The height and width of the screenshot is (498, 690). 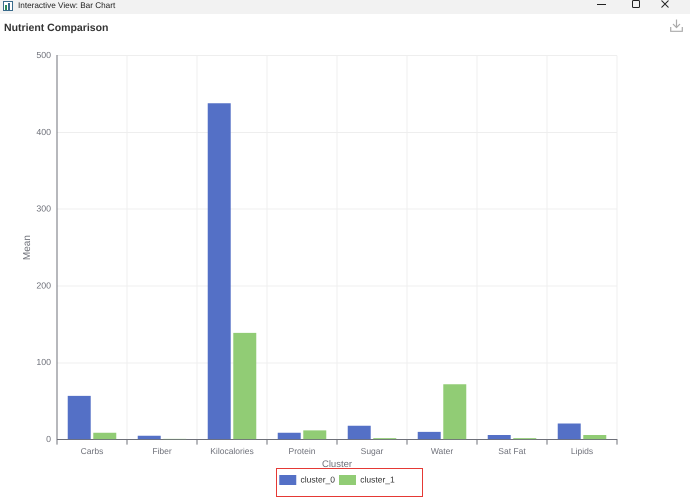 What do you see at coordinates (302, 451) in the screenshot?
I see `x-tick-label: Protein` at bounding box center [302, 451].